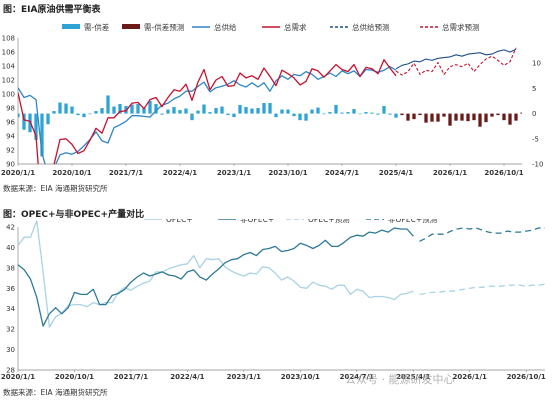 Image resolution: width=553 pixels, height=401 pixels. I want to click on y-left-tick-label: 108, so click(8, 39).